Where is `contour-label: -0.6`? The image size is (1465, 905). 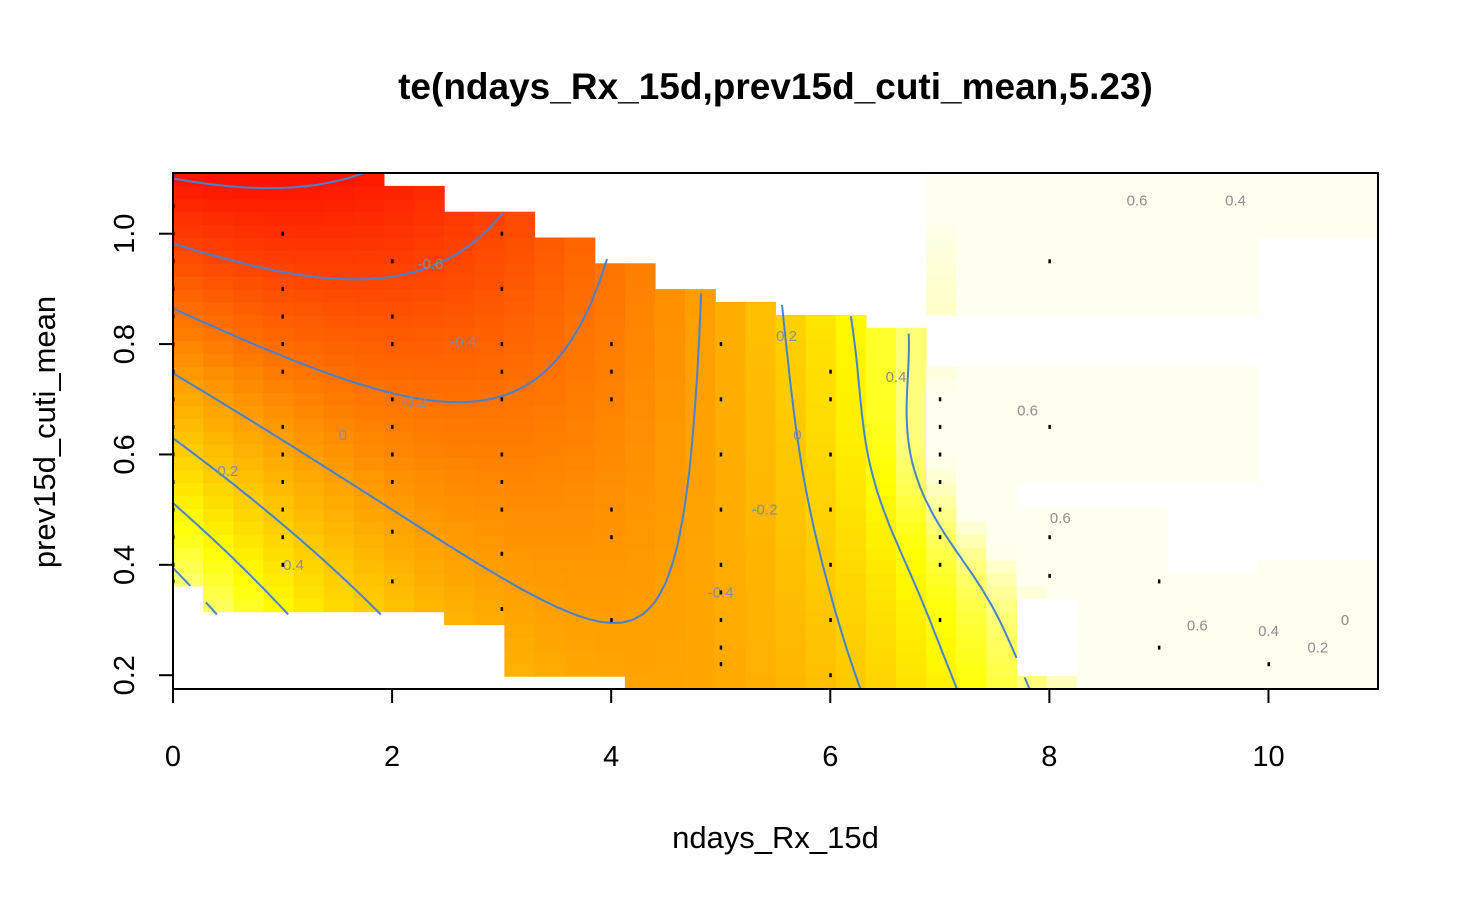
contour-label: -0.6 is located at coordinates (430, 264).